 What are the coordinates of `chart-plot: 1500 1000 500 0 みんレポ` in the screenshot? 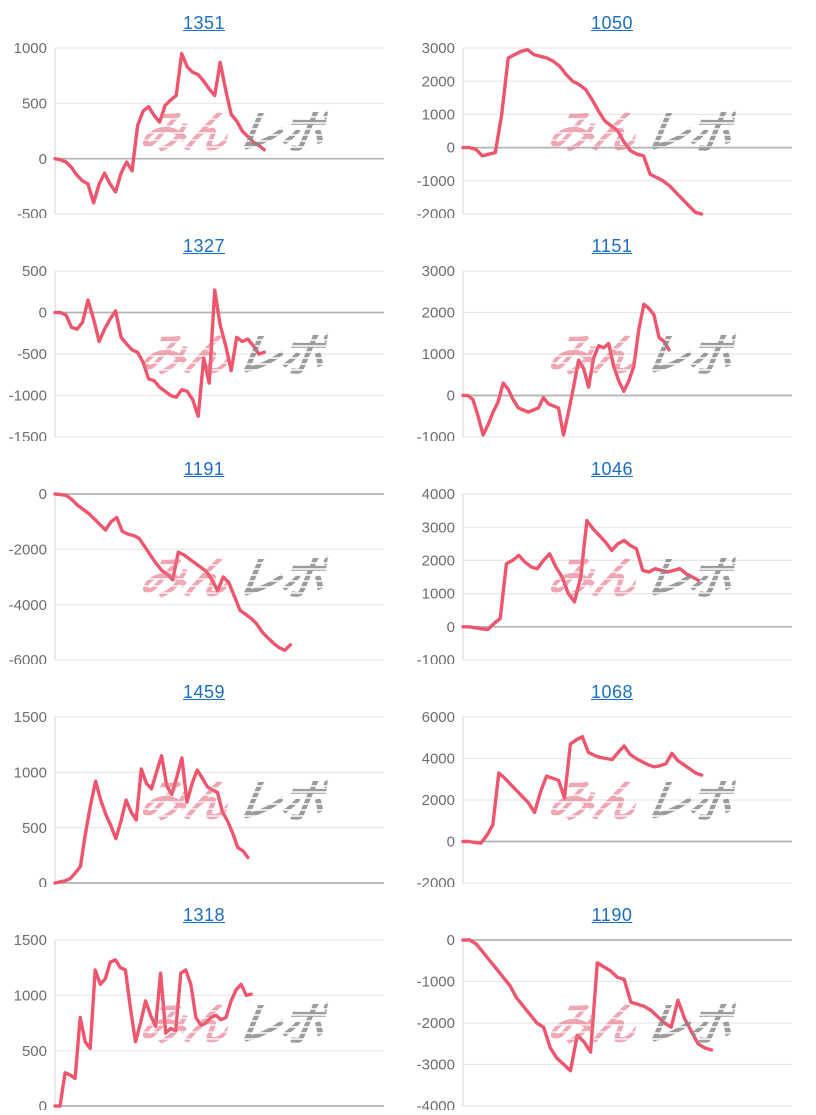 It's located at (204, 798).